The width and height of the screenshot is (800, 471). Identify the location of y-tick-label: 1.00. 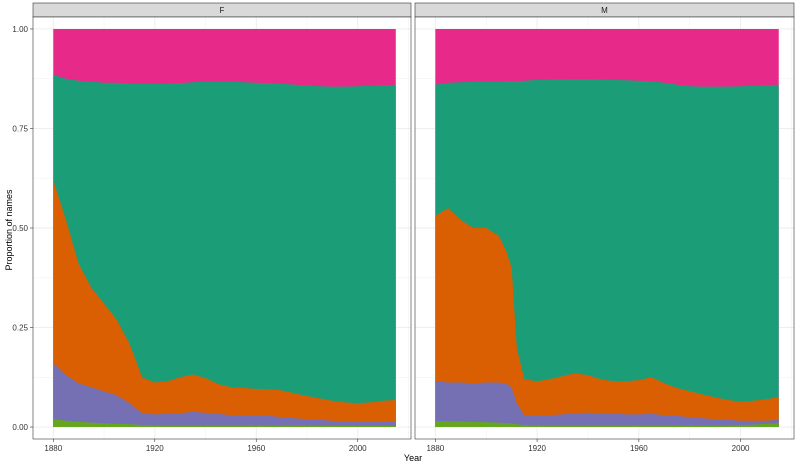
(20, 29).